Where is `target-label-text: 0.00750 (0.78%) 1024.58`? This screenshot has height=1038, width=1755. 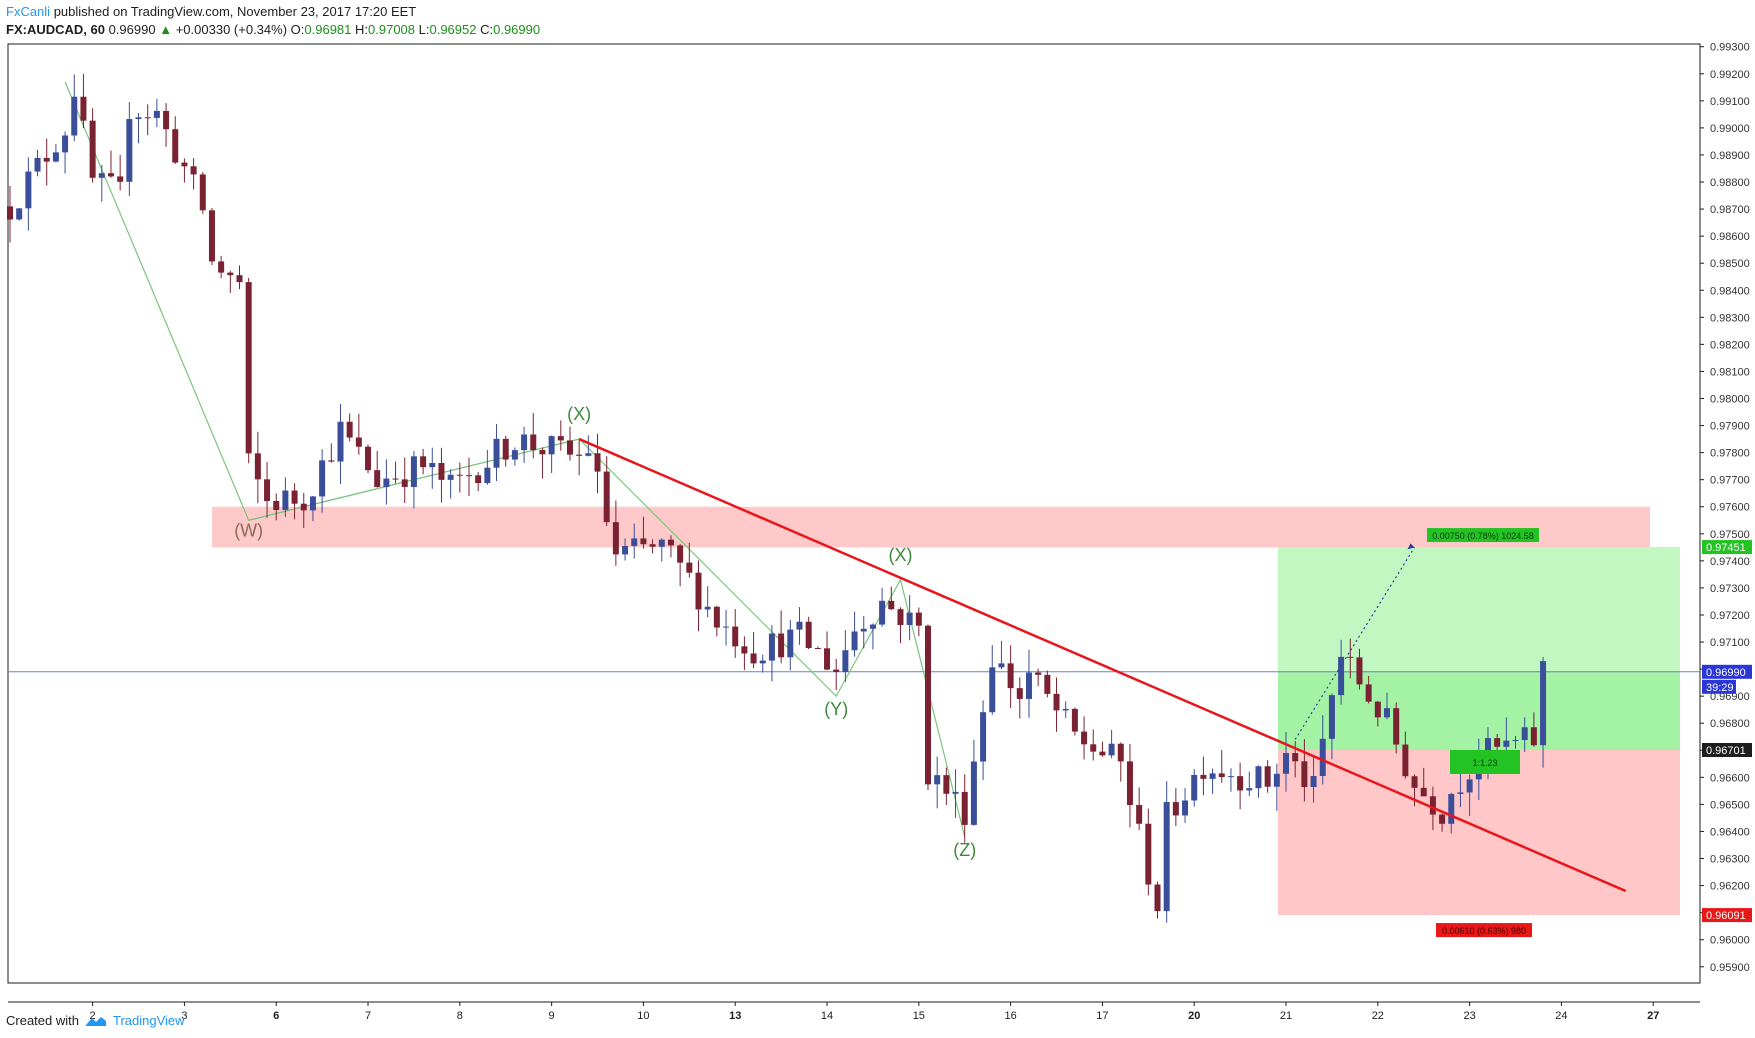
target-label-text: 0.00750 (0.78%) 1024.58 is located at coordinates (1483, 536).